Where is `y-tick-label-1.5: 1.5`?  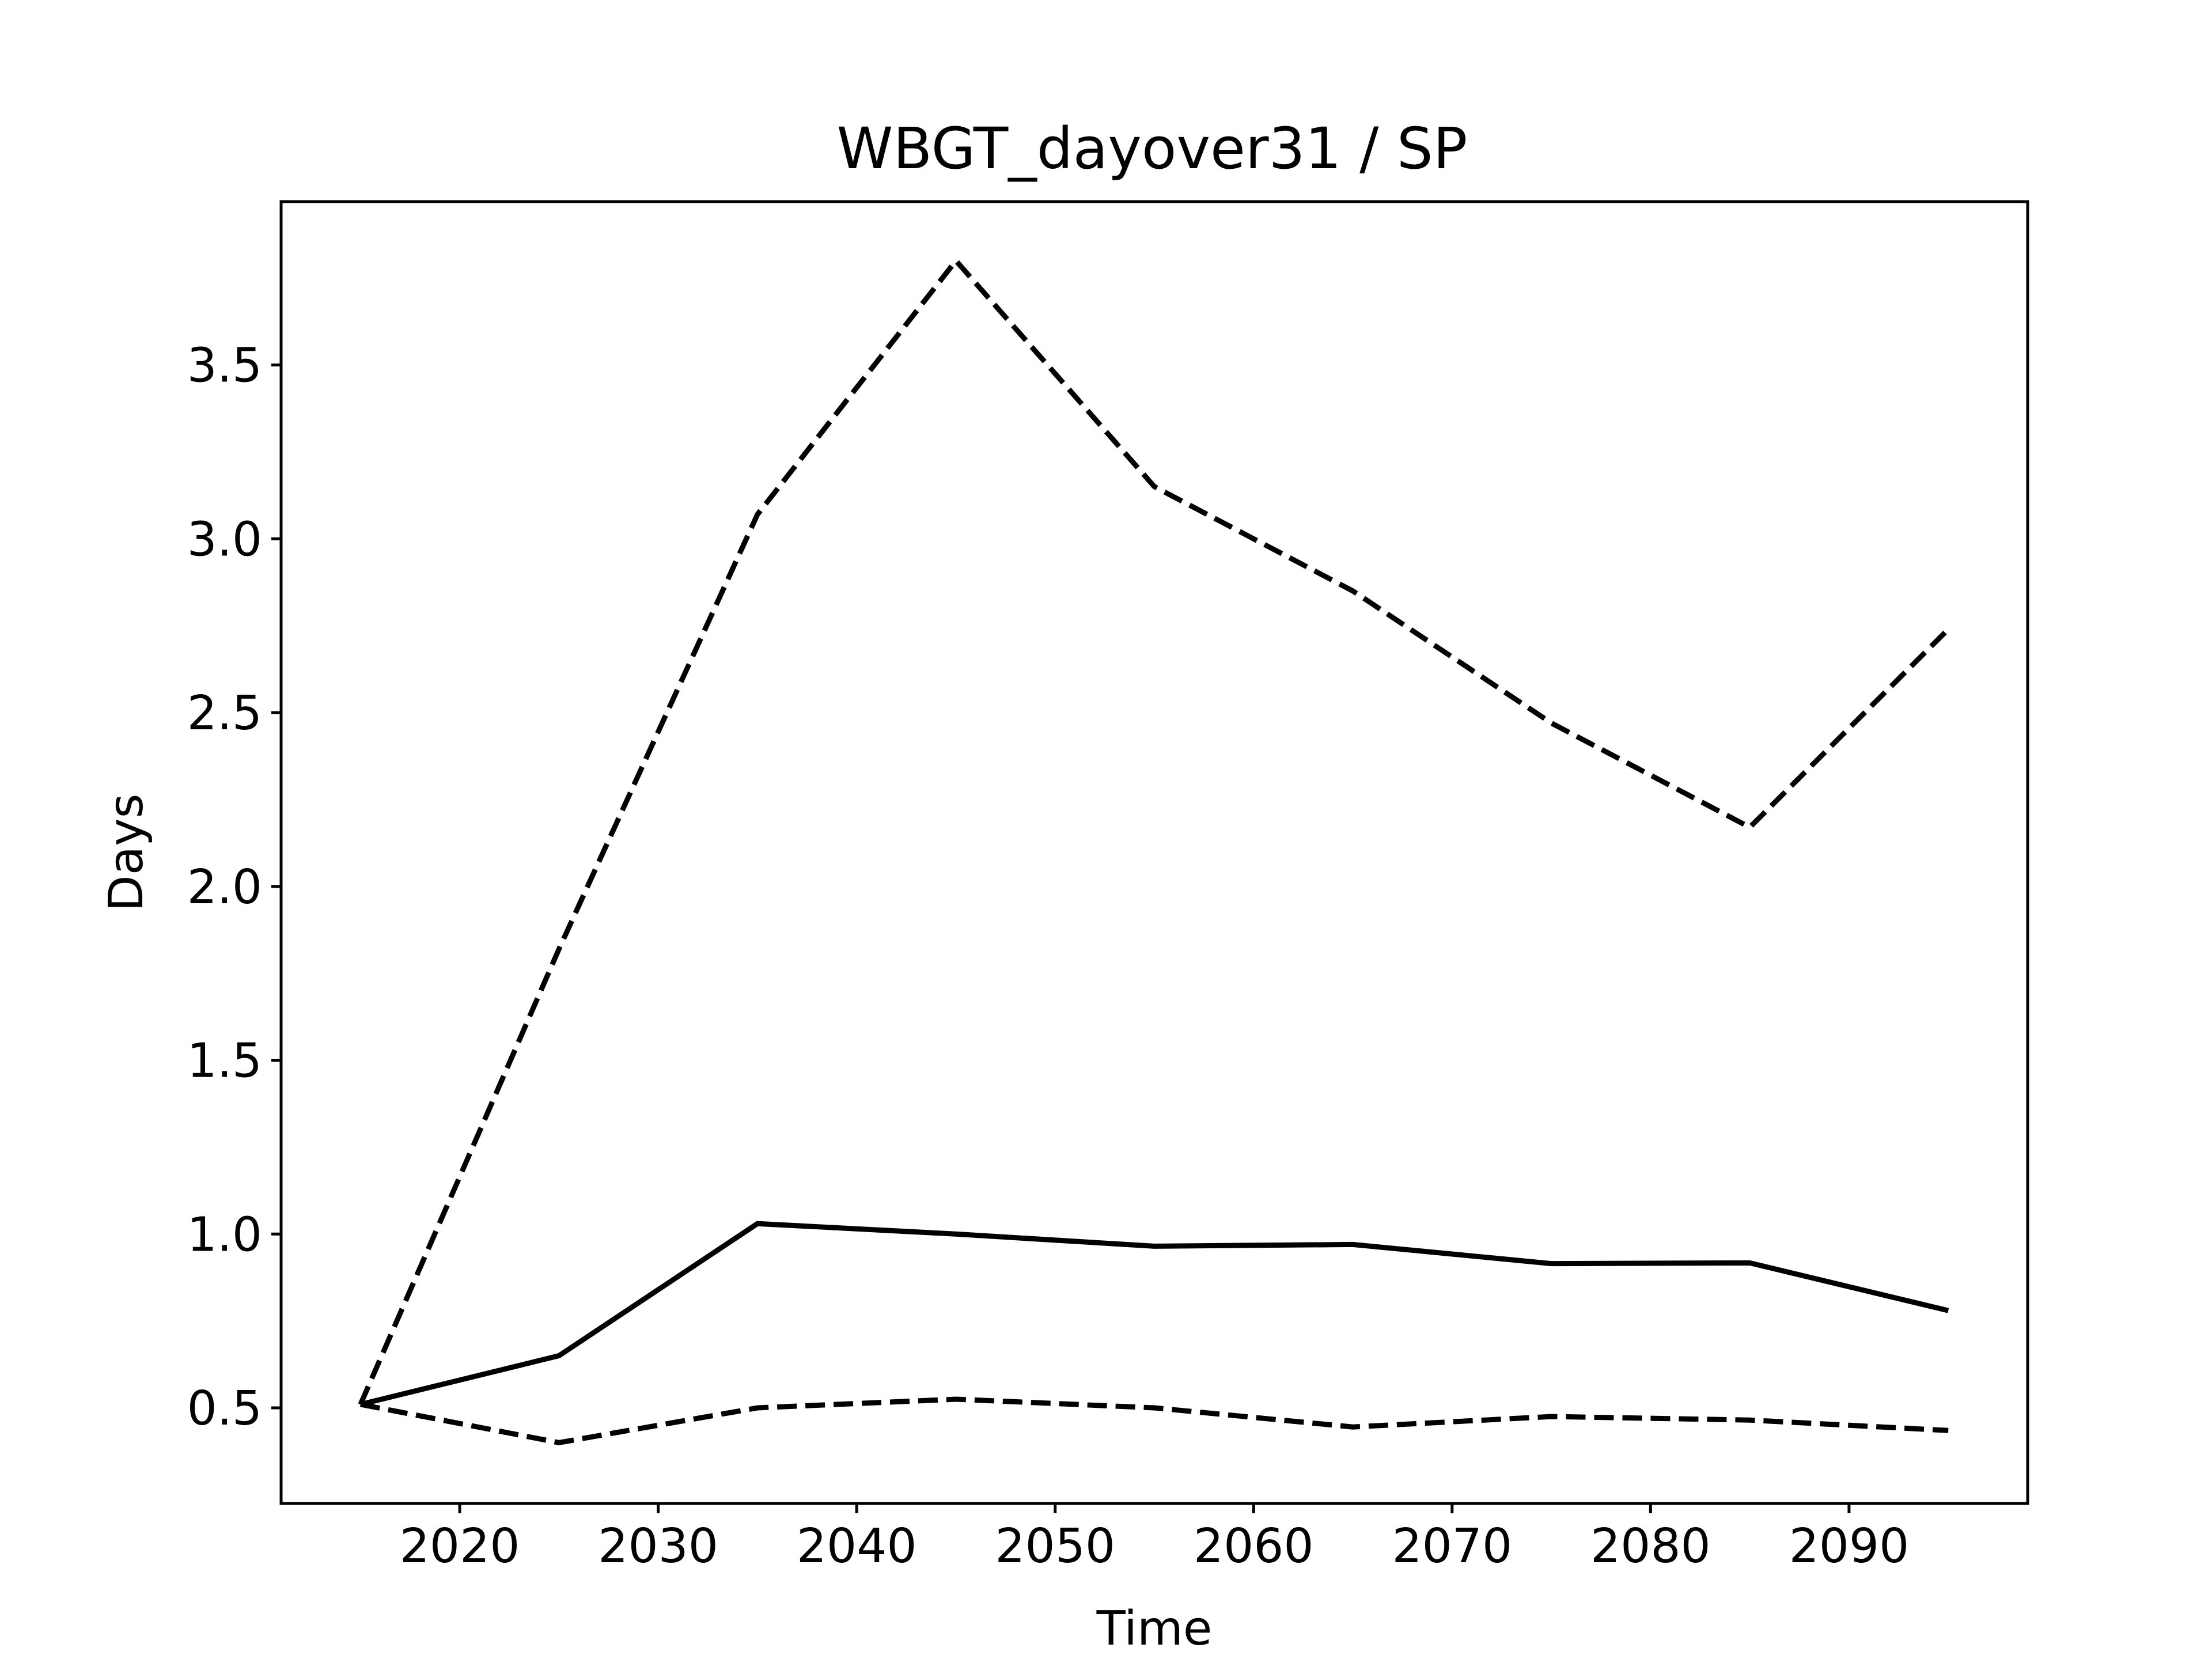 y-tick-label-1.5: 1.5 is located at coordinates (224, 1061).